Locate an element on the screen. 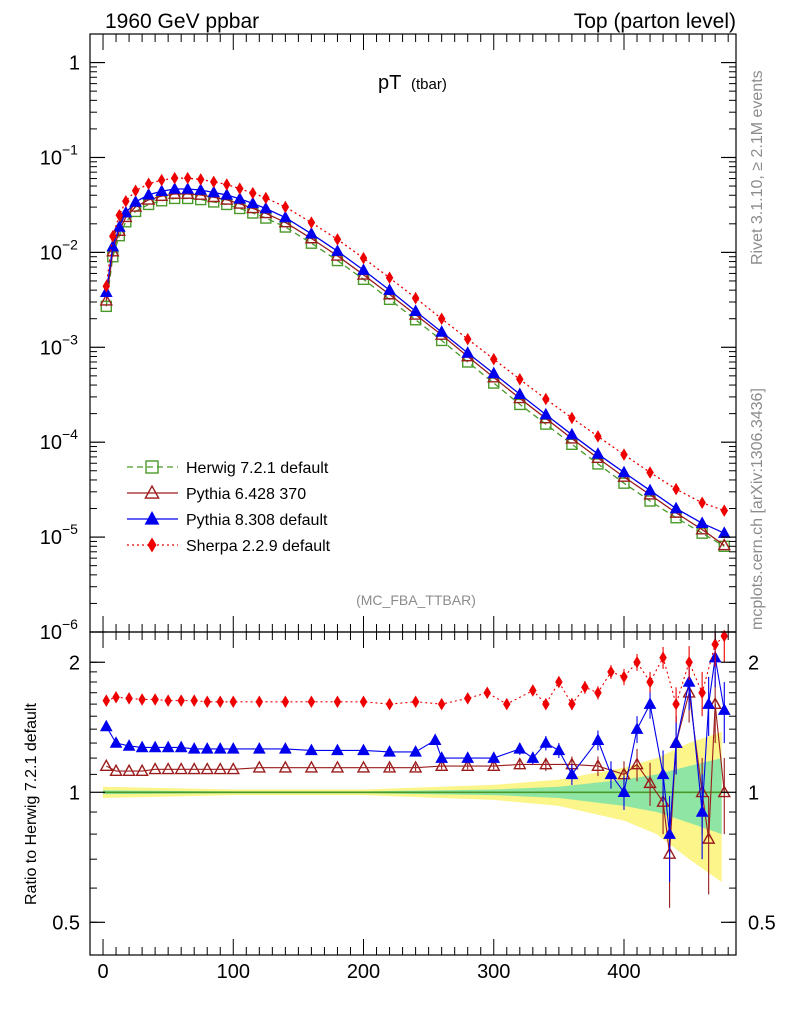 Image resolution: width=786 pixels, height=1024 pixels. legend-entry: Sherpa 2.2.9 default is located at coordinates (229, 546).